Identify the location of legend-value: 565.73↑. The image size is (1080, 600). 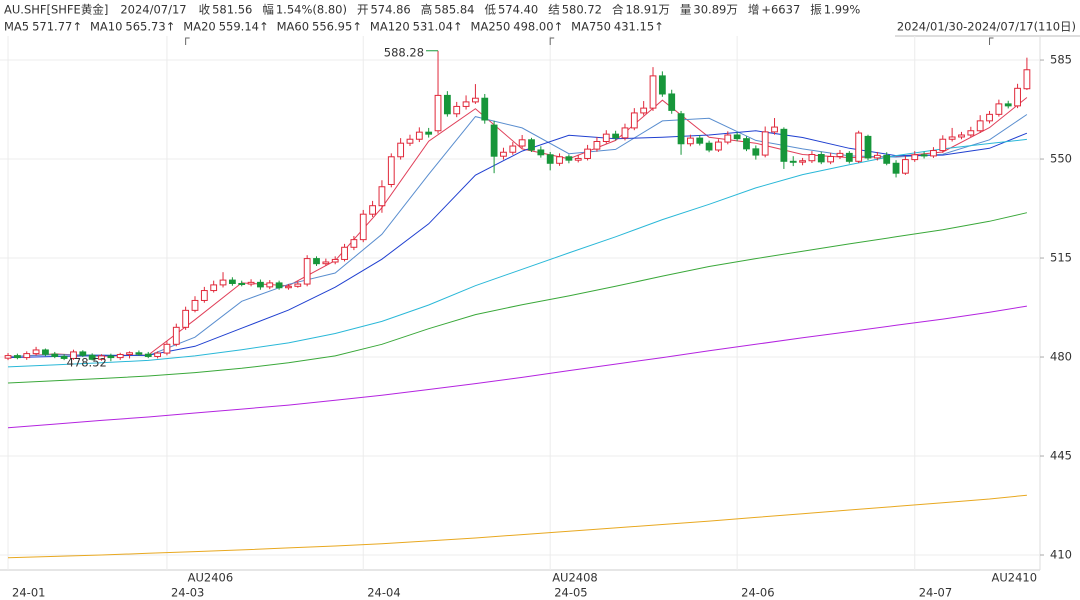
(150, 27).